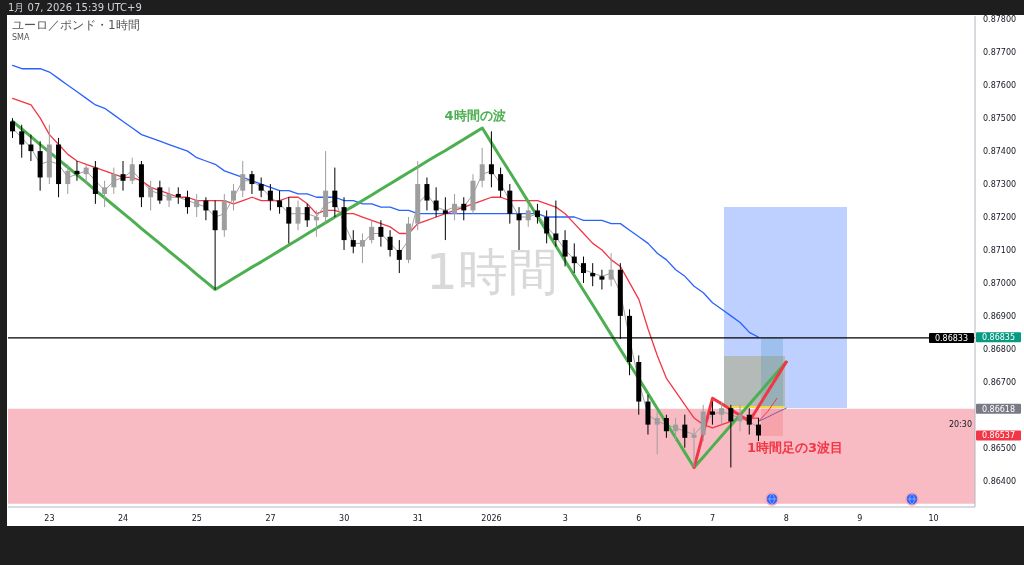 This screenshot has height=565, width=1024. I want to click on x-tick-label: 31, so click(417, 518).